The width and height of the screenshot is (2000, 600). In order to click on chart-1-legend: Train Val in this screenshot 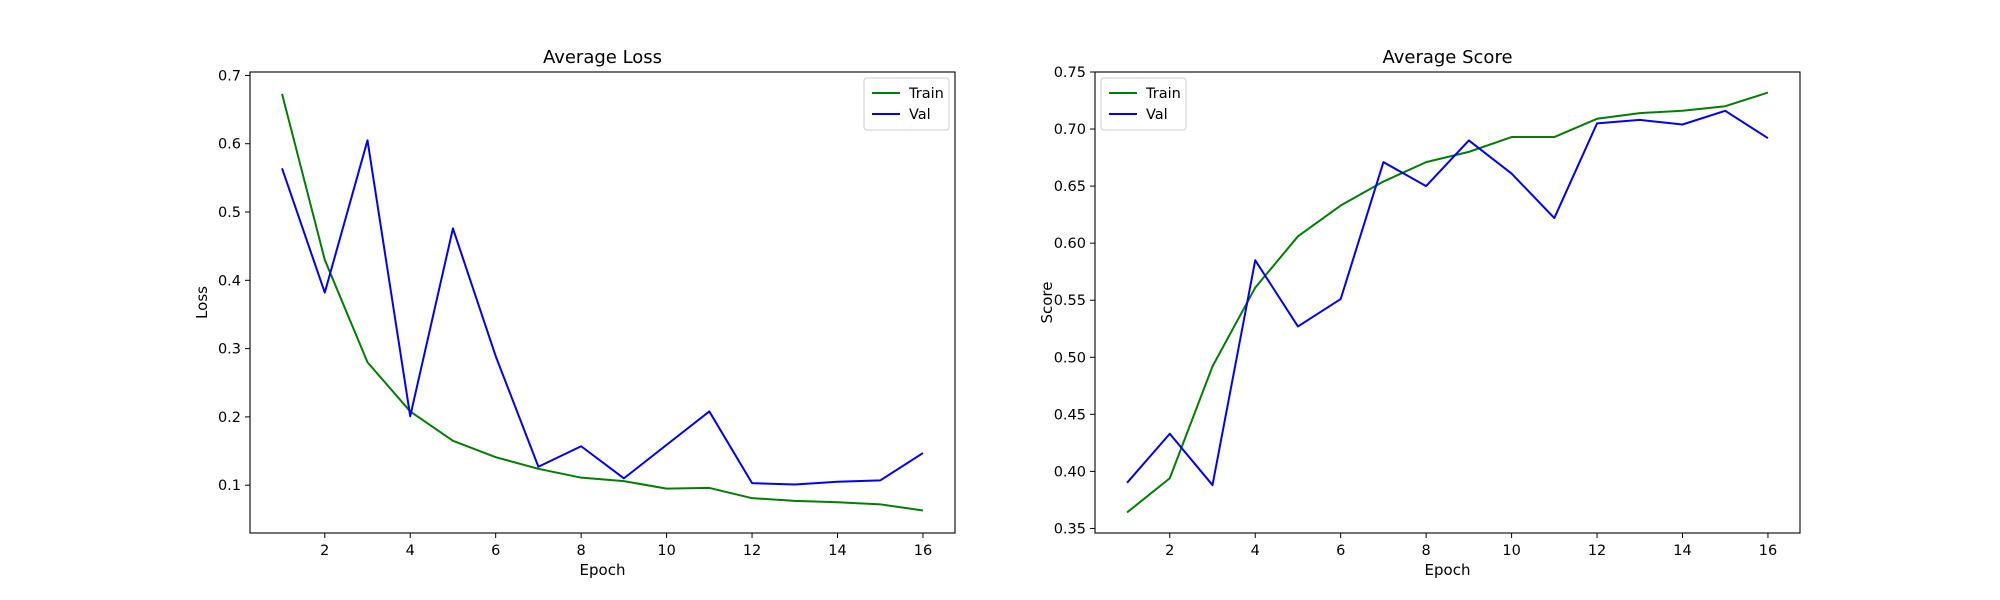, I will do `click(906, 104)`.